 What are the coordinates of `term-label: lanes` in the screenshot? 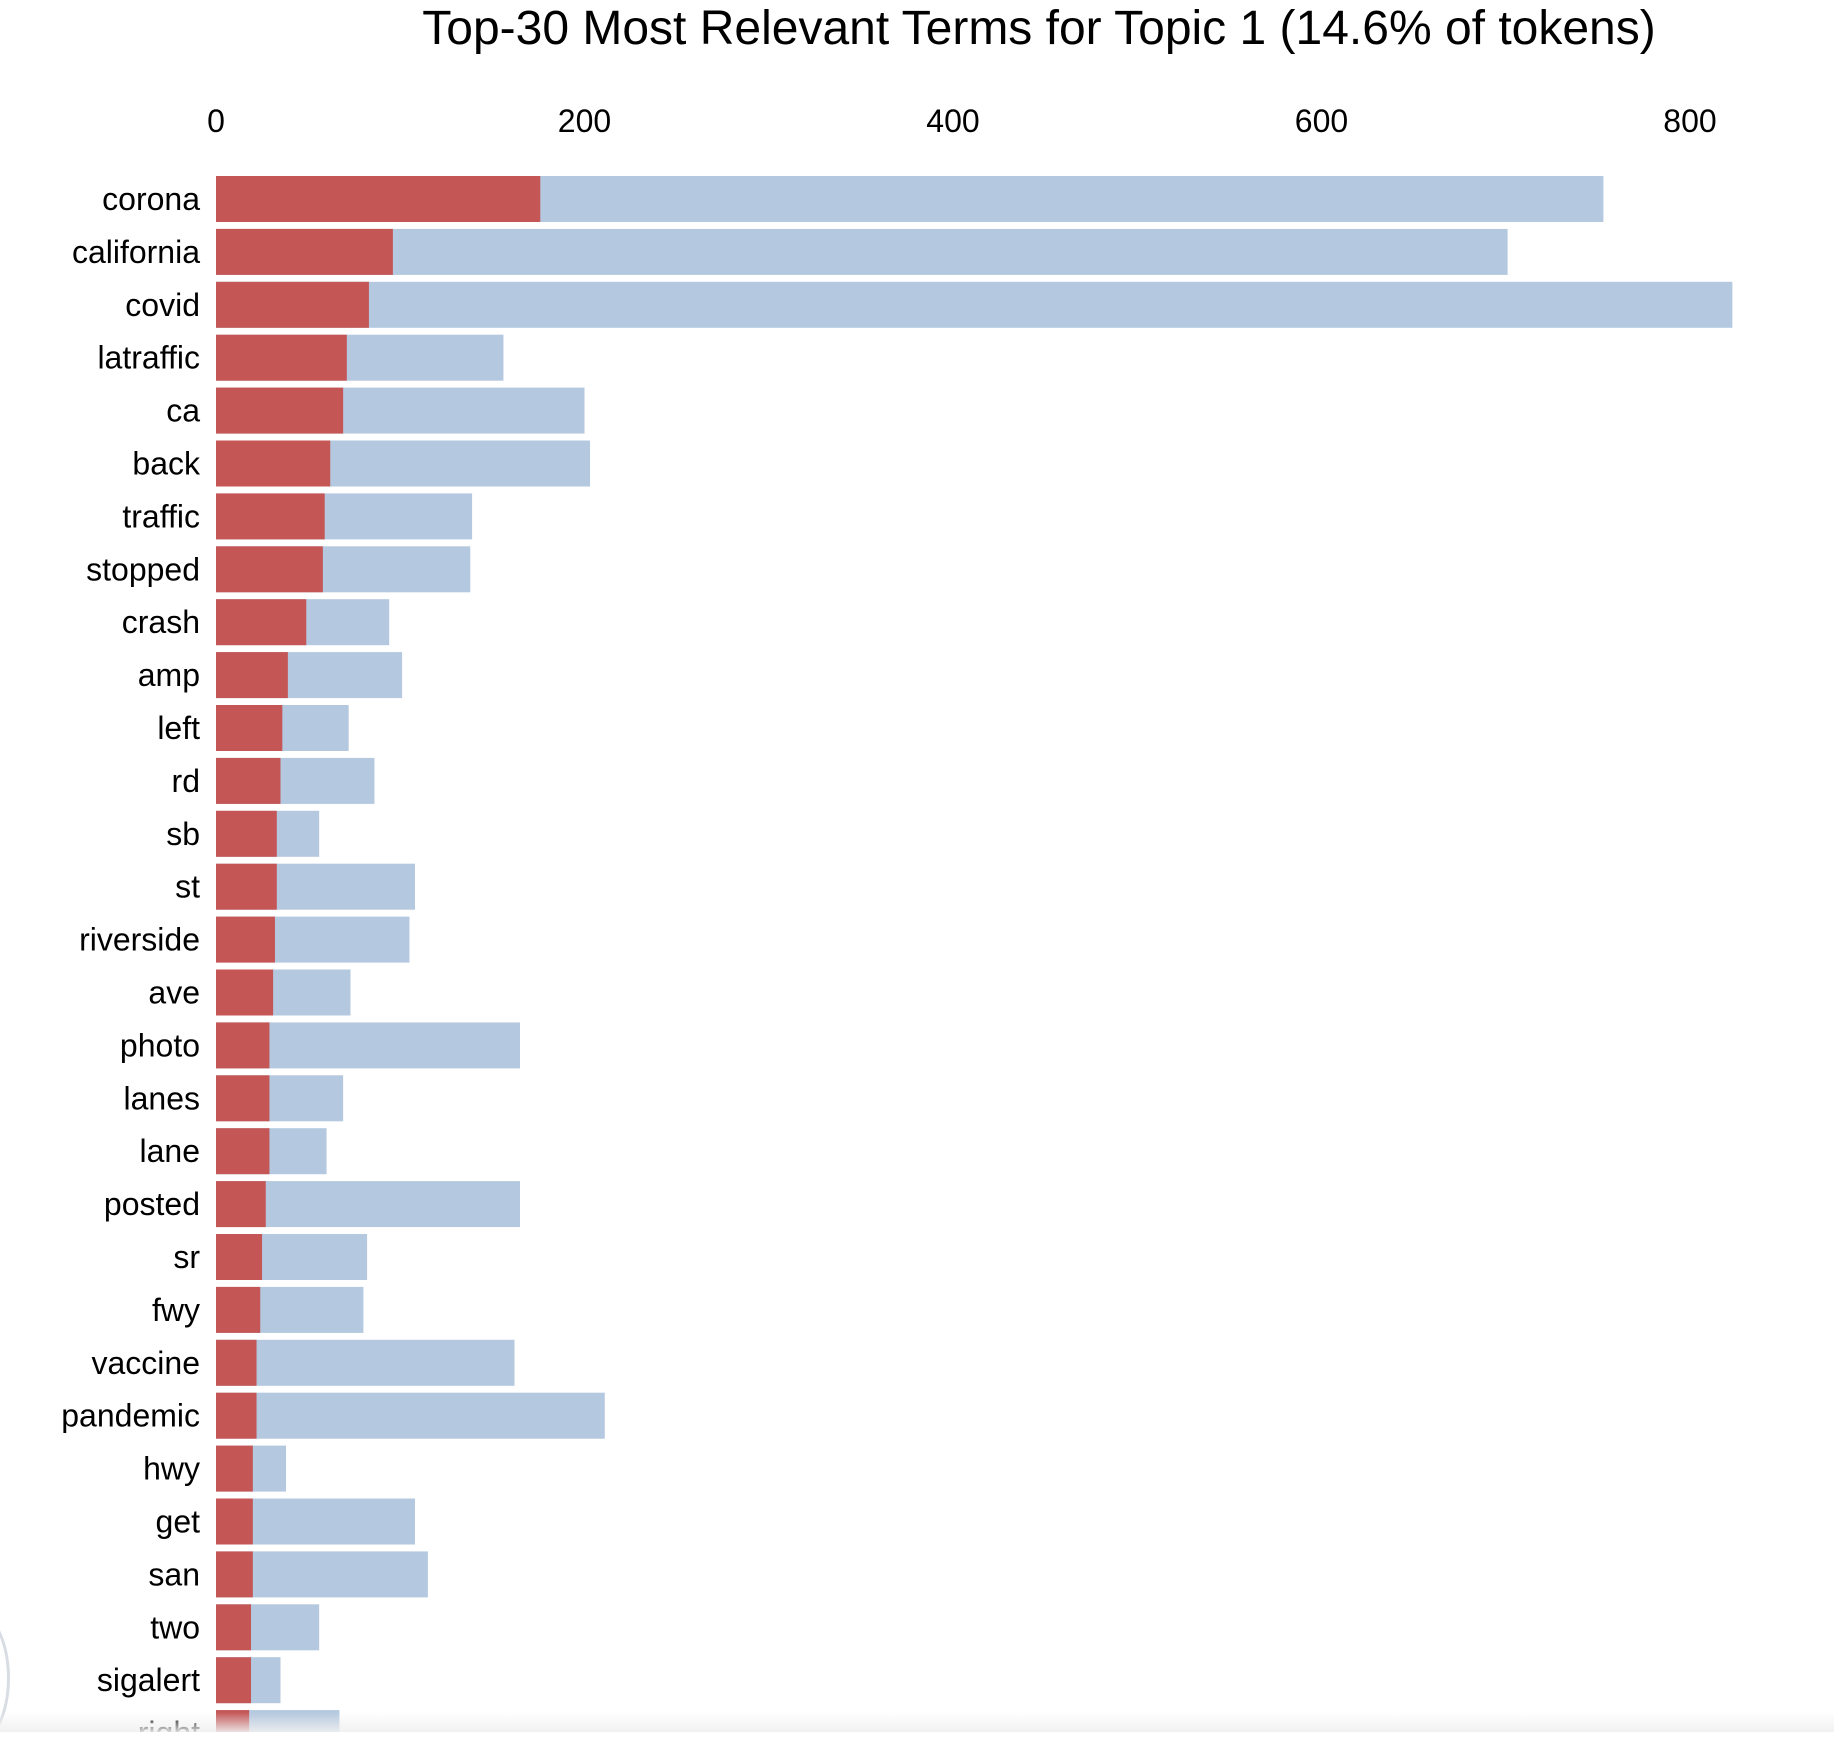 It's located at (162, 1098).